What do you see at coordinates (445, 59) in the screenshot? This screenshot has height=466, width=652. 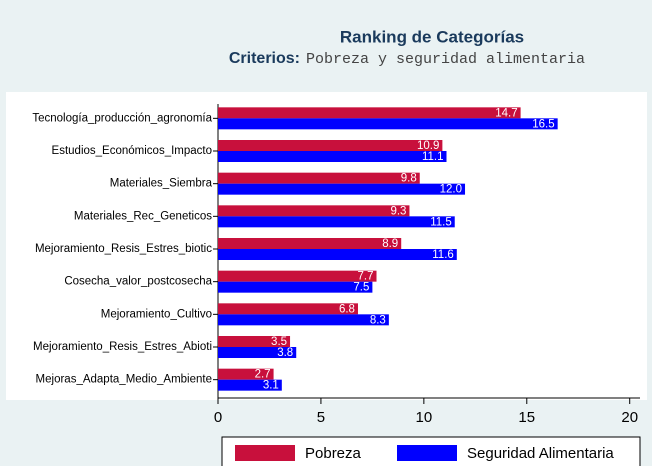 I see `subtitle: Pobreza y seguridad alimentaria` at bounding box center [445, 59].